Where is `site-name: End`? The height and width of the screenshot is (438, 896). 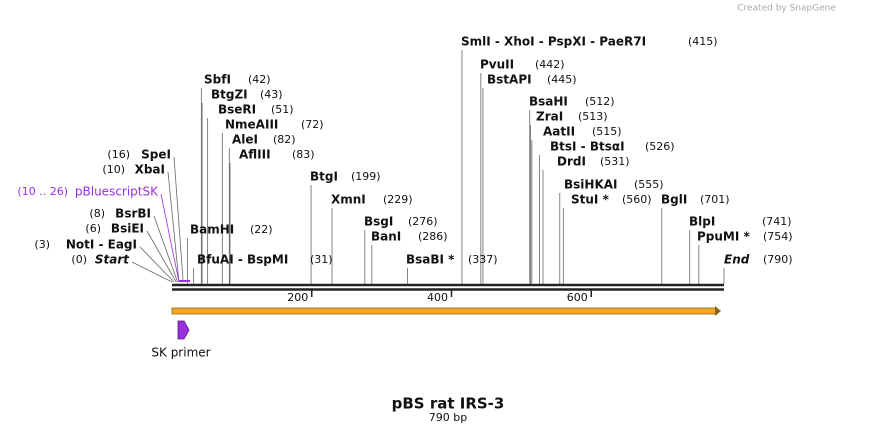 site-name: End is located at coordinates (737, 260).